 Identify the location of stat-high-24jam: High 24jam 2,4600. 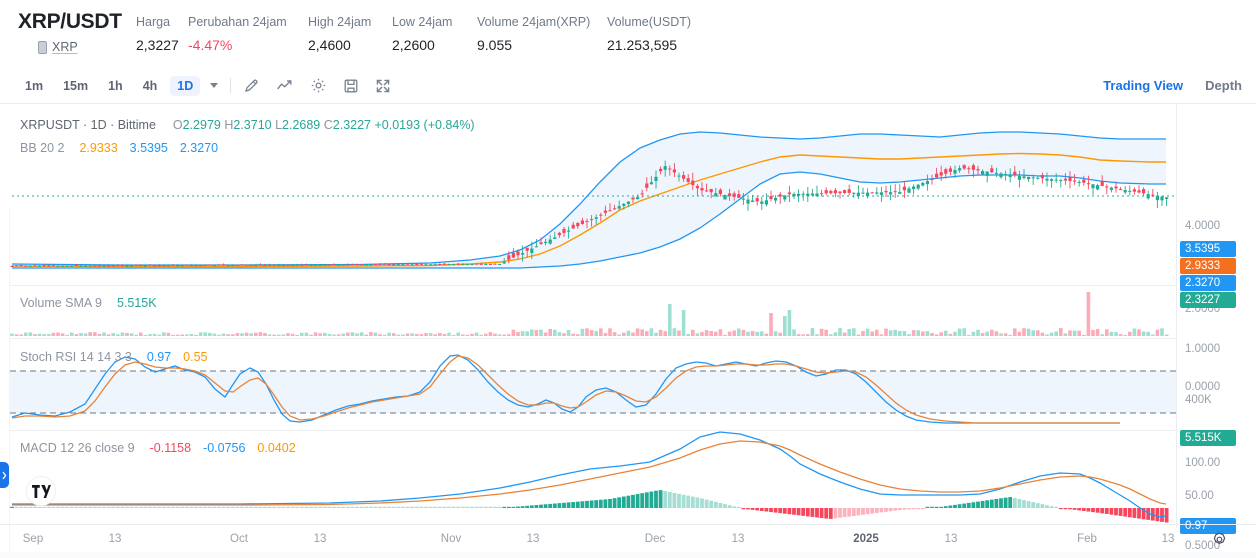
(350, 35).